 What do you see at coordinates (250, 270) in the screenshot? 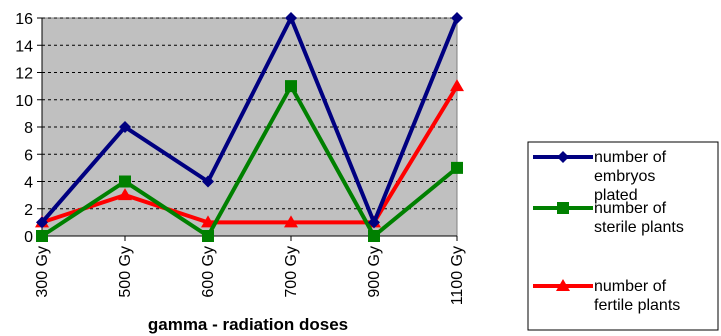
I see `x-axis: 300 Gy 500 Gy 600 Gy 700 Gy 900 Gy 1100 Gy` at bounding box center [250, 270].